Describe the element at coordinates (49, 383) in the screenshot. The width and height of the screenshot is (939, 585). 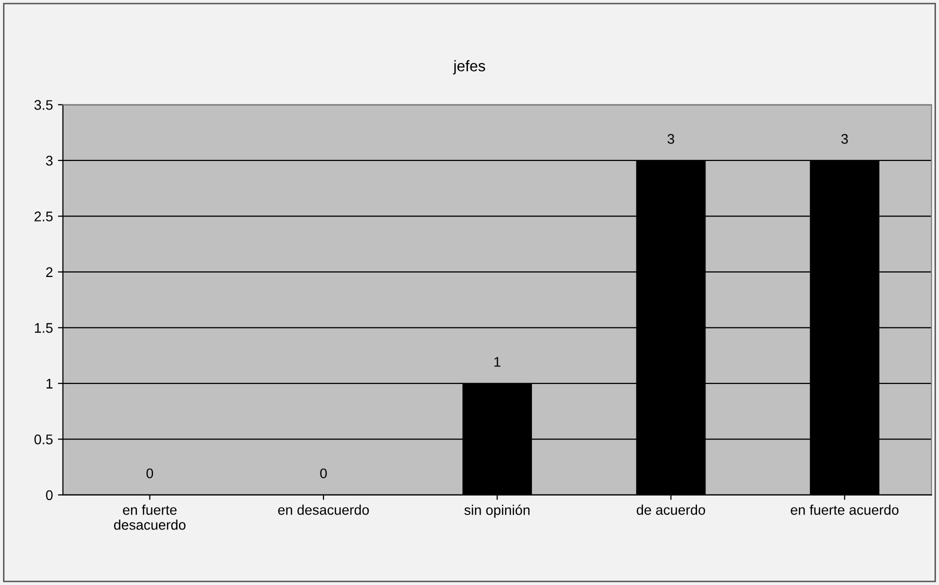
I see `y-tick-label: 1` at that location.